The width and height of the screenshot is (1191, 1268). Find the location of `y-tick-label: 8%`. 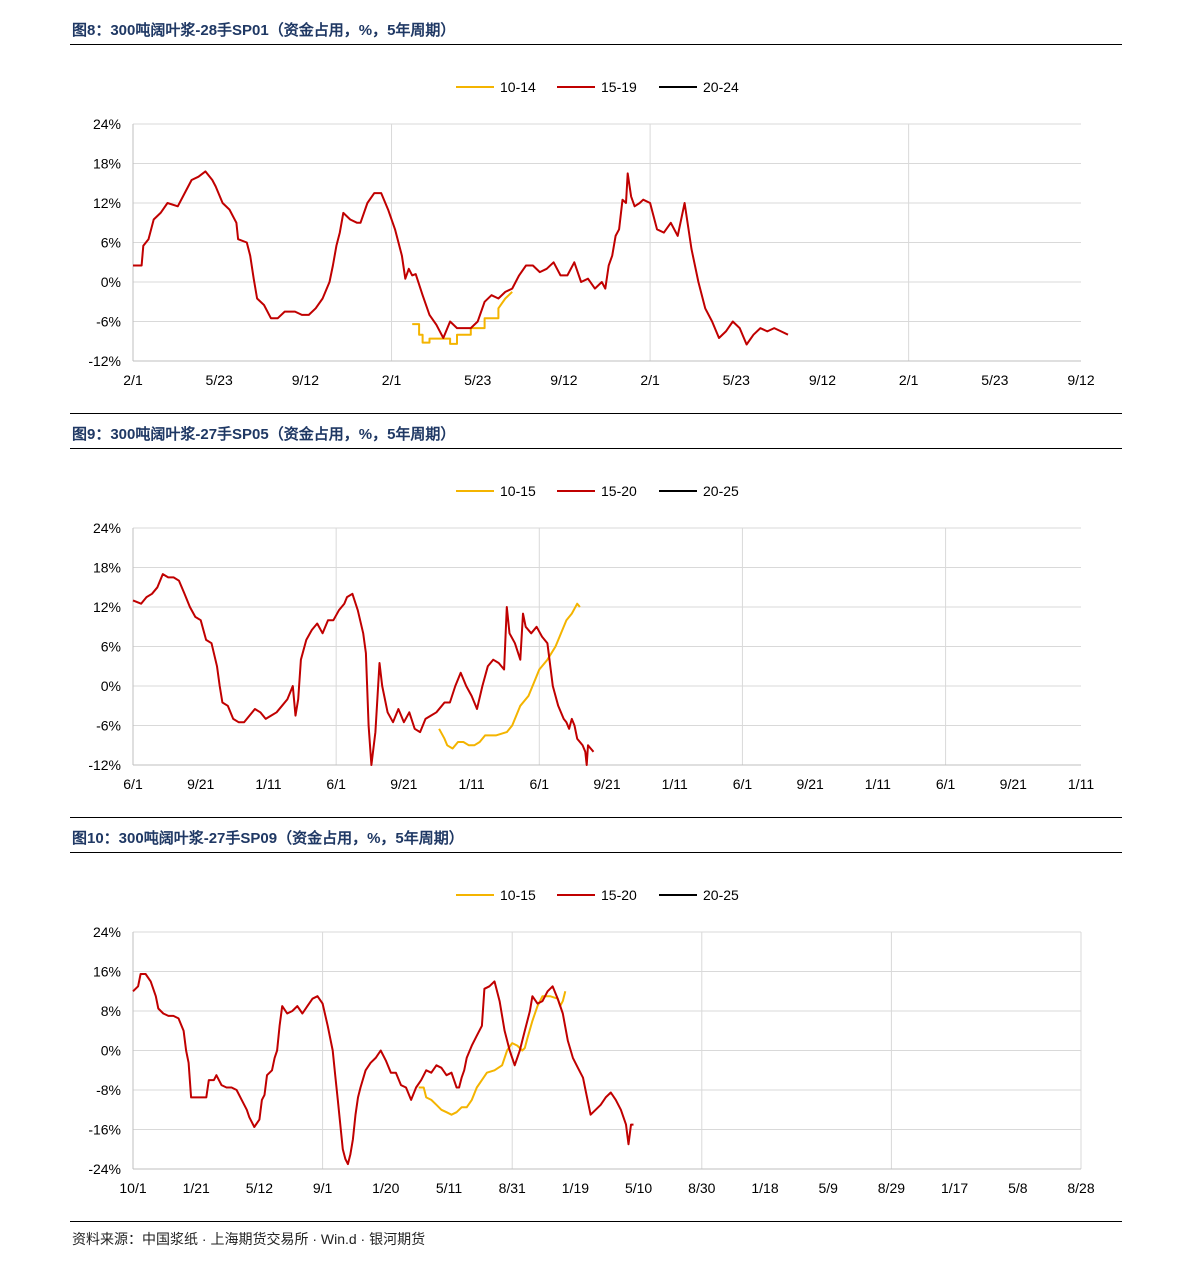

y-tick-label: 8% is located at coordinates (111, 1011).